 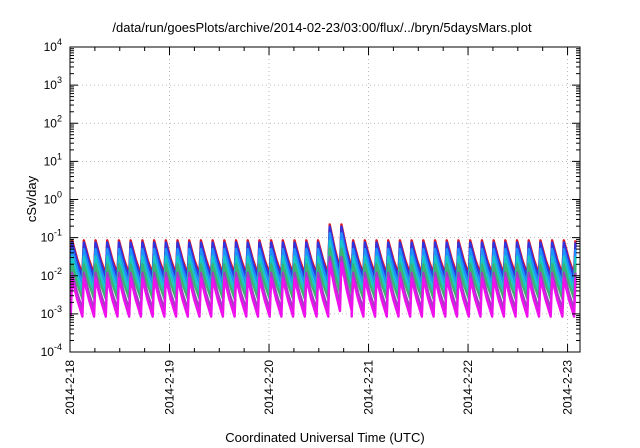 What do you see at coordinates (324, 437) in the screenshot?
I see `x-axis-label: Coordinated Universal Time (UTC)` at bounding box center [324, 437].